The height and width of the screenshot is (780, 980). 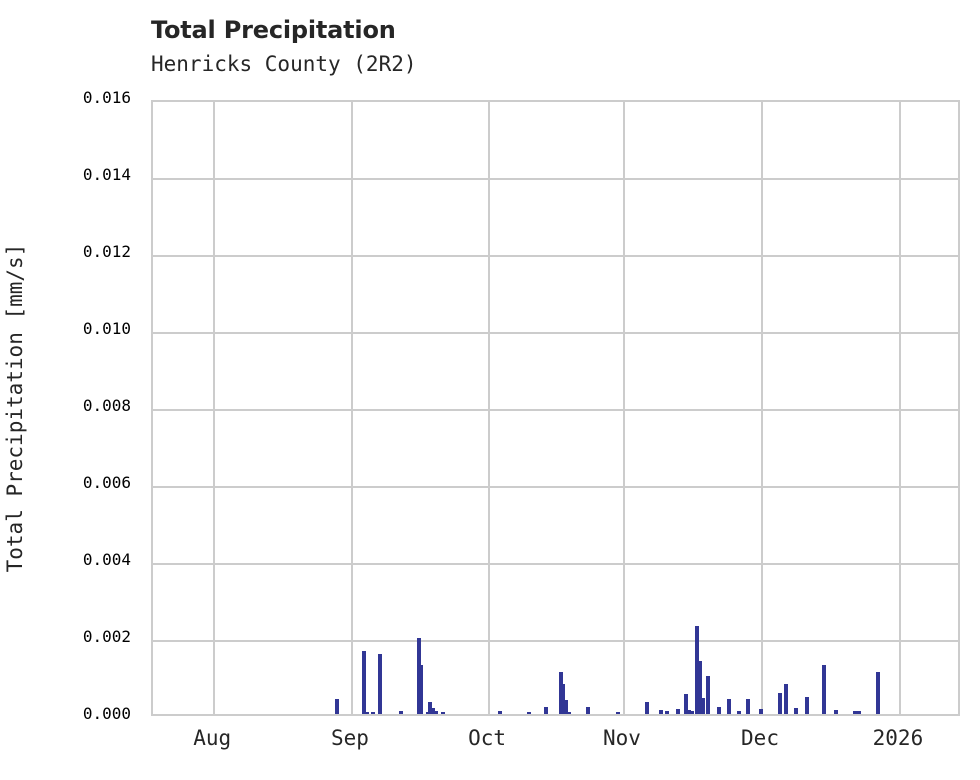 What do you see at coordinates (106, 713) in the screenshot?
I see `y-tick-text: 0.000` at bounding box center [106, 713].